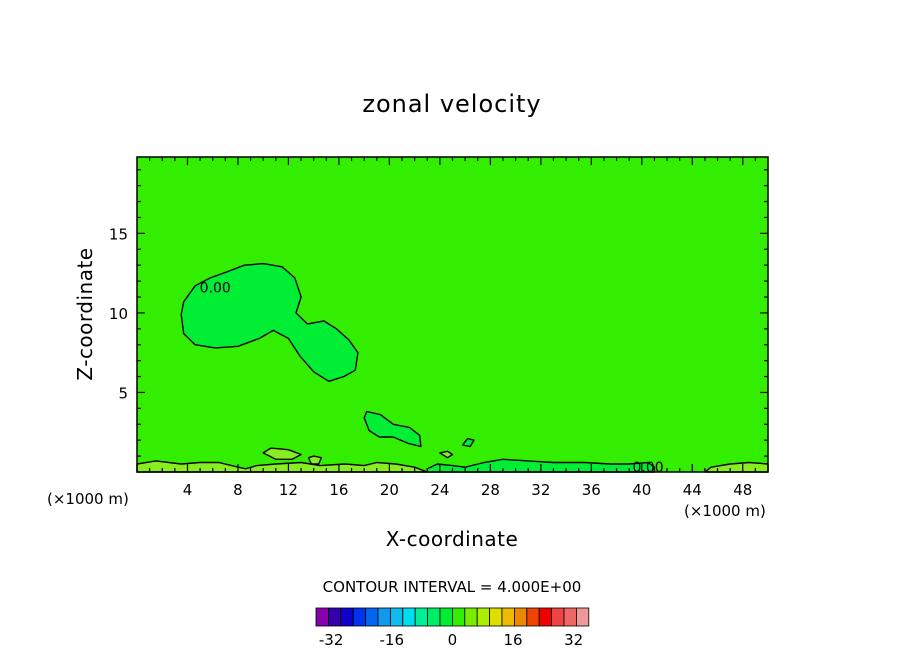 Image resolution: width=904 pixels, height=654 pixels. What do you see at coordinates (123, 393) in the screenshot?
I see `y-tick-label: 5` at bounding box center [123, 393].